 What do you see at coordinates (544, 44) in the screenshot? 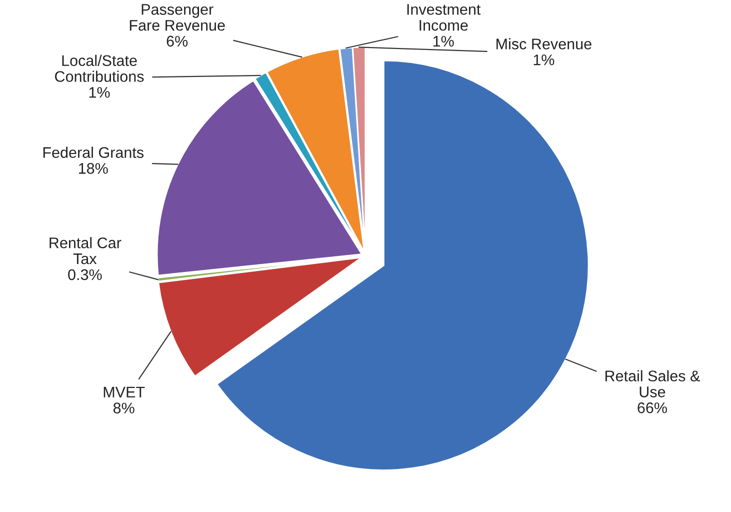
I see `slice-label: Misc Revenue` at bounding box center [544, 44].